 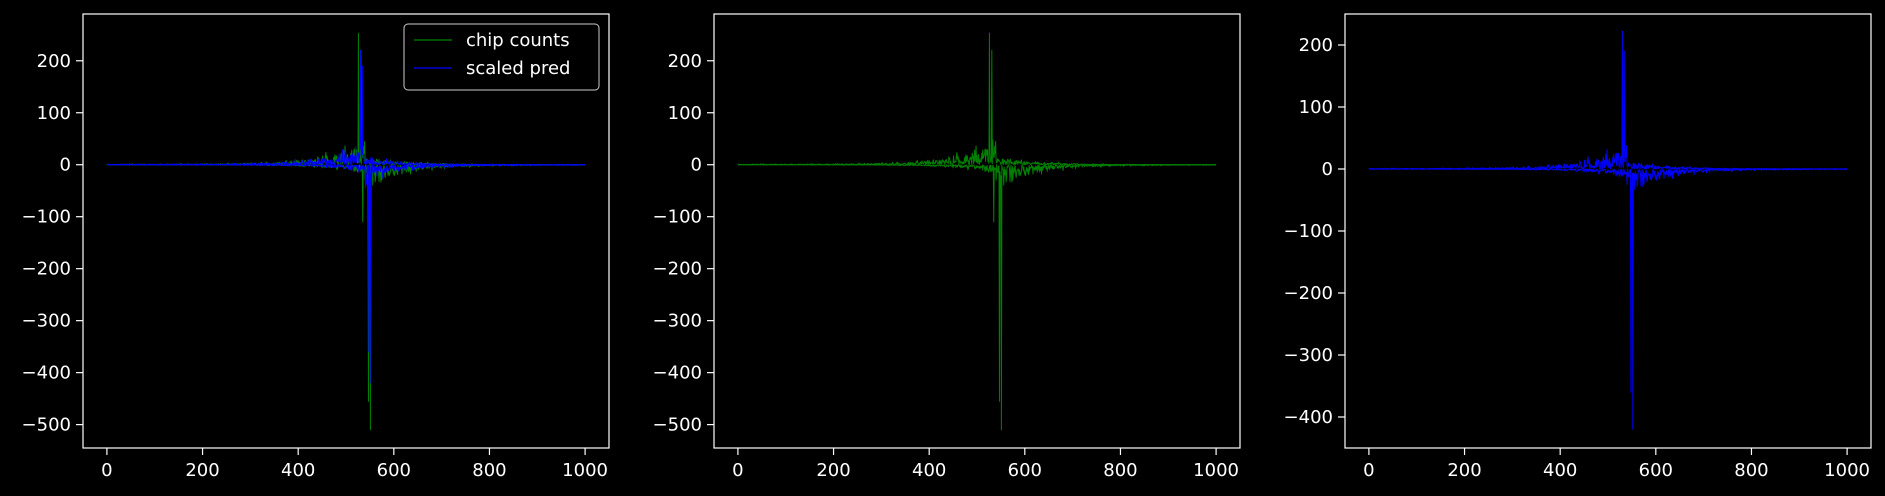 What do you see at coordinates (518, 40) in the screenshot?
I see `legend-label: chip counts` at bounding box center [518, 40].